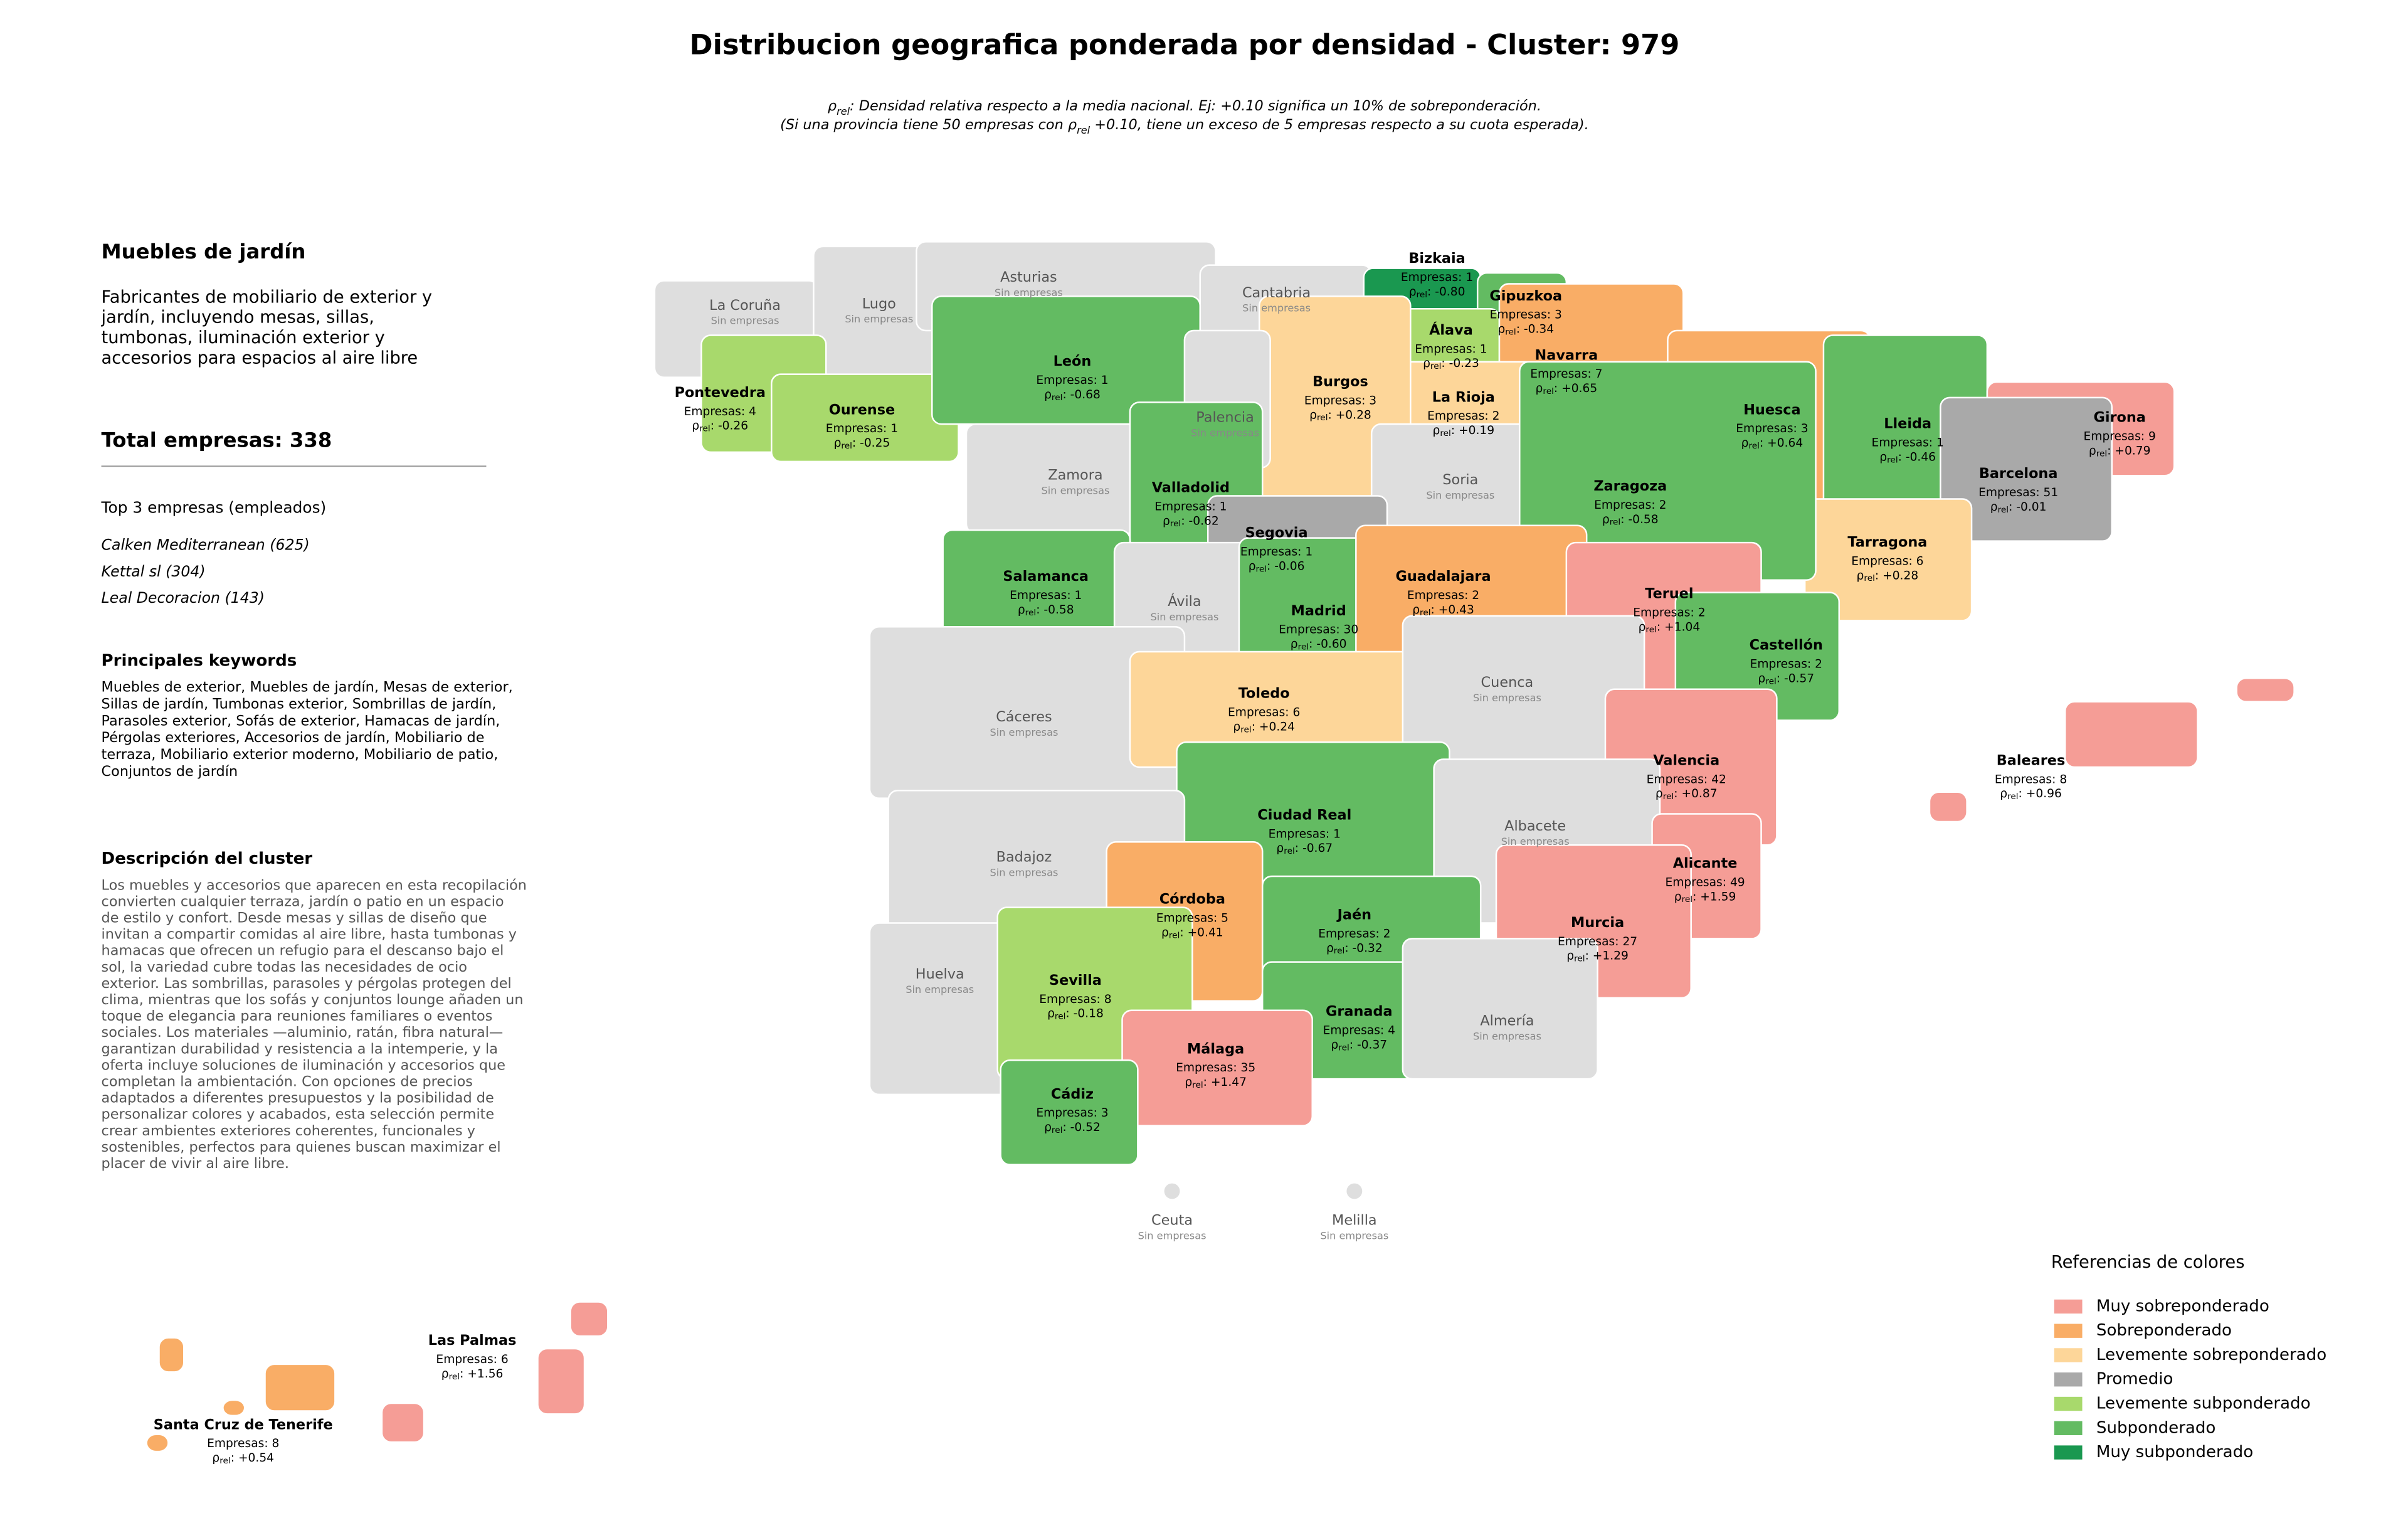 This screenshot has height=1528, width=2408. I want to click on panel-description: Fabricantes de mobiliario de exterior y, so click(267, 297).